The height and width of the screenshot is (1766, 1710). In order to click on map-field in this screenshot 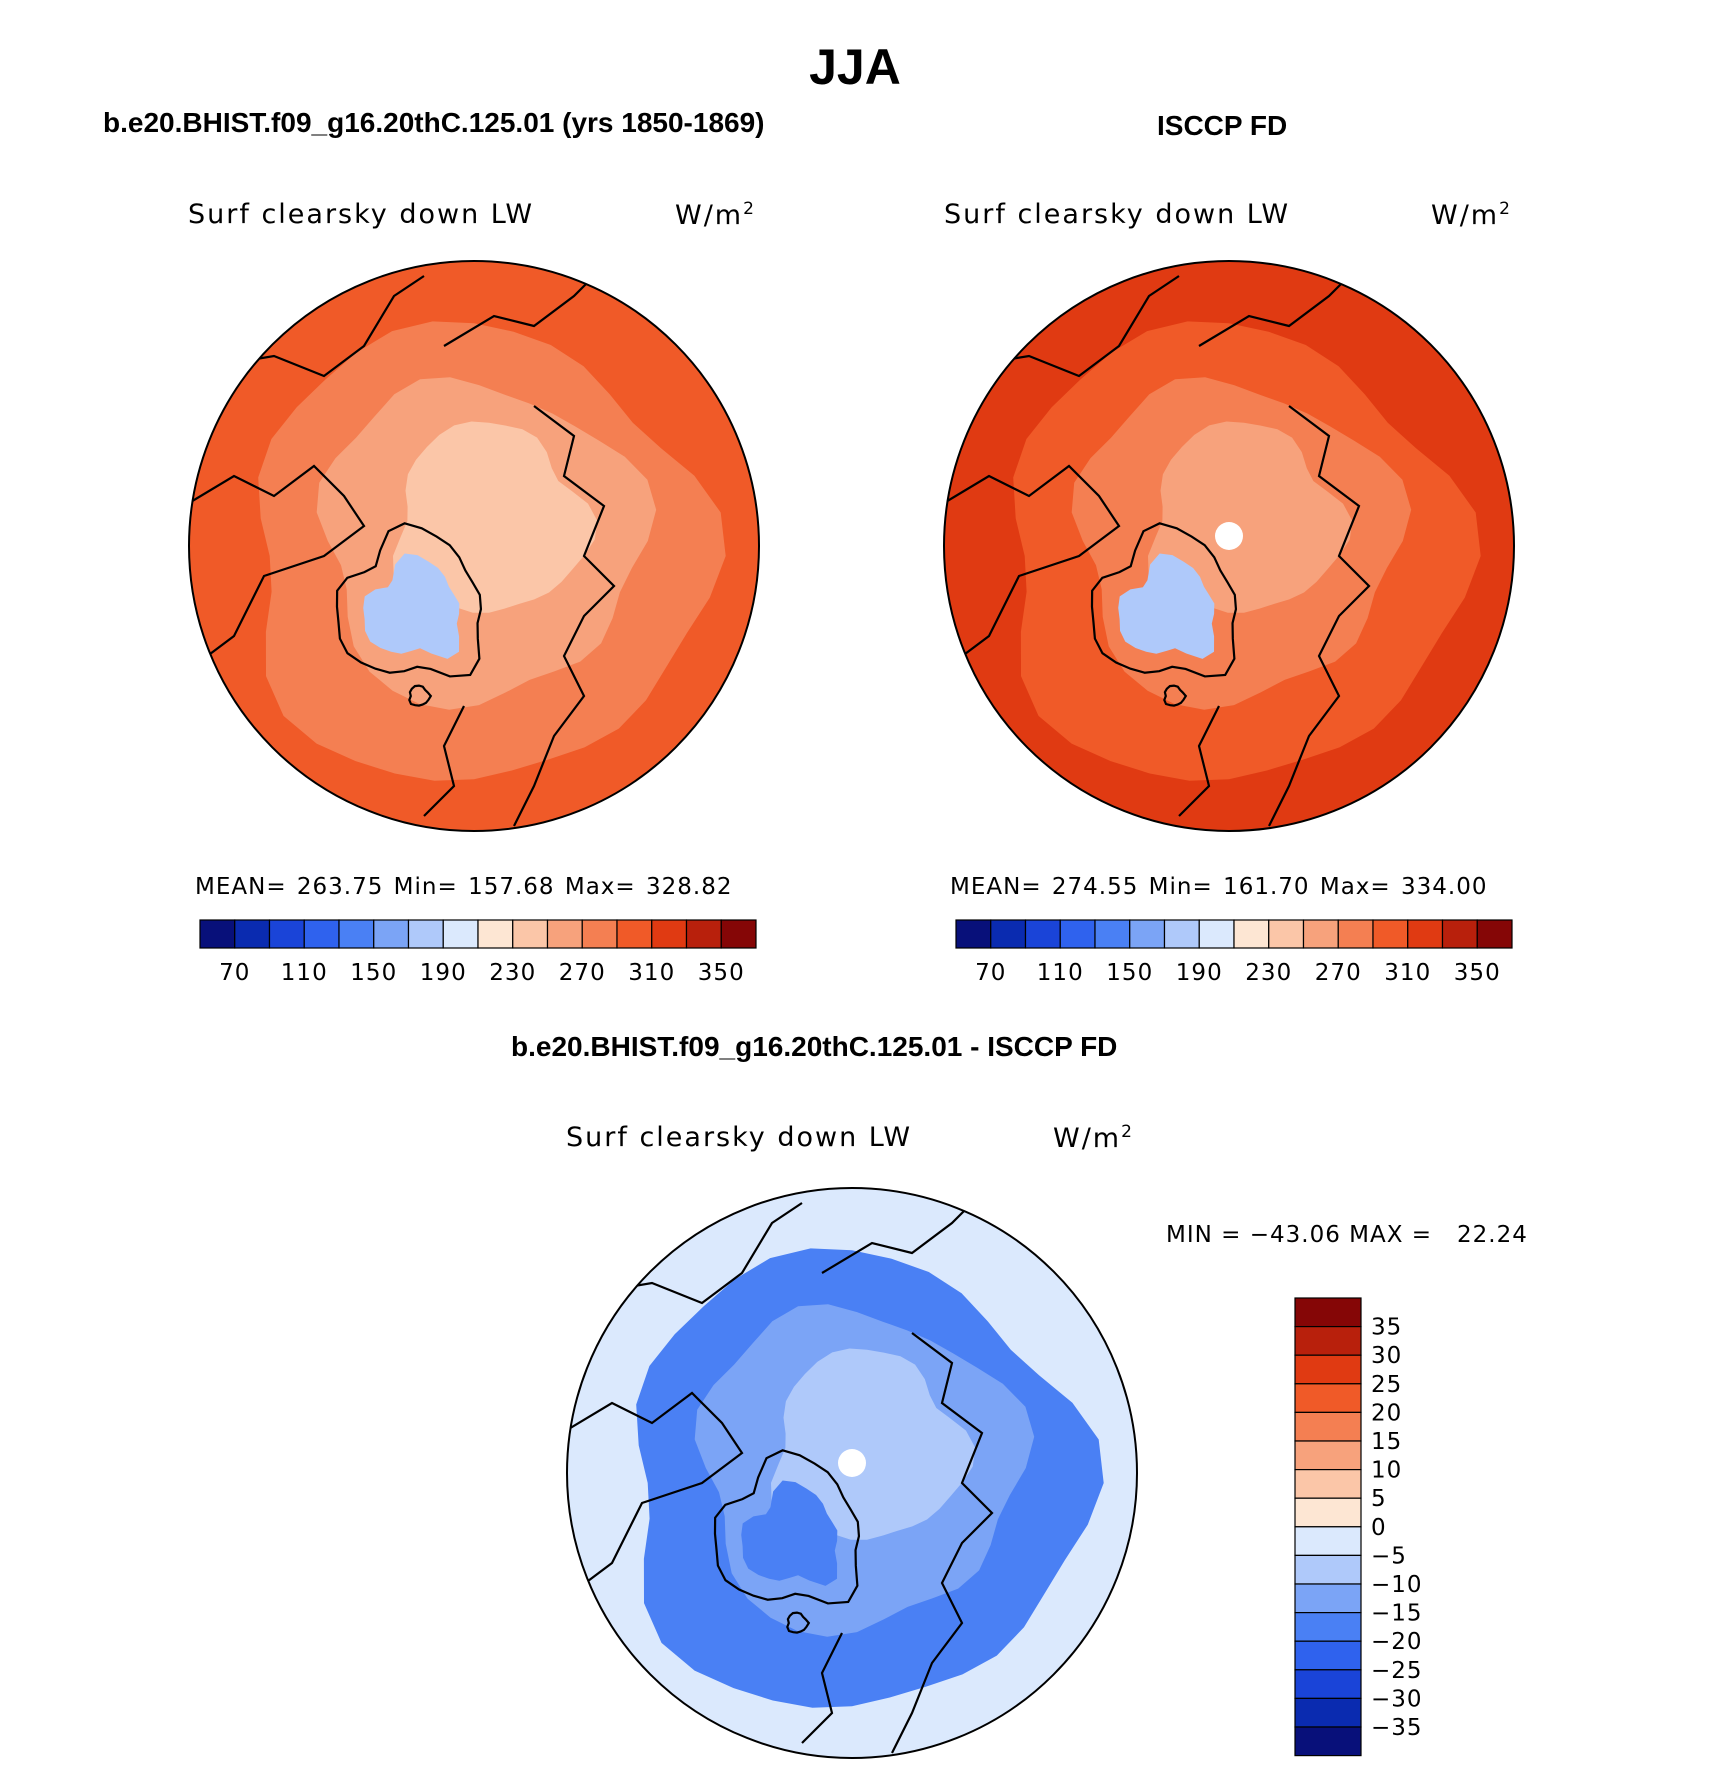, I will do `click(474, 546)`.